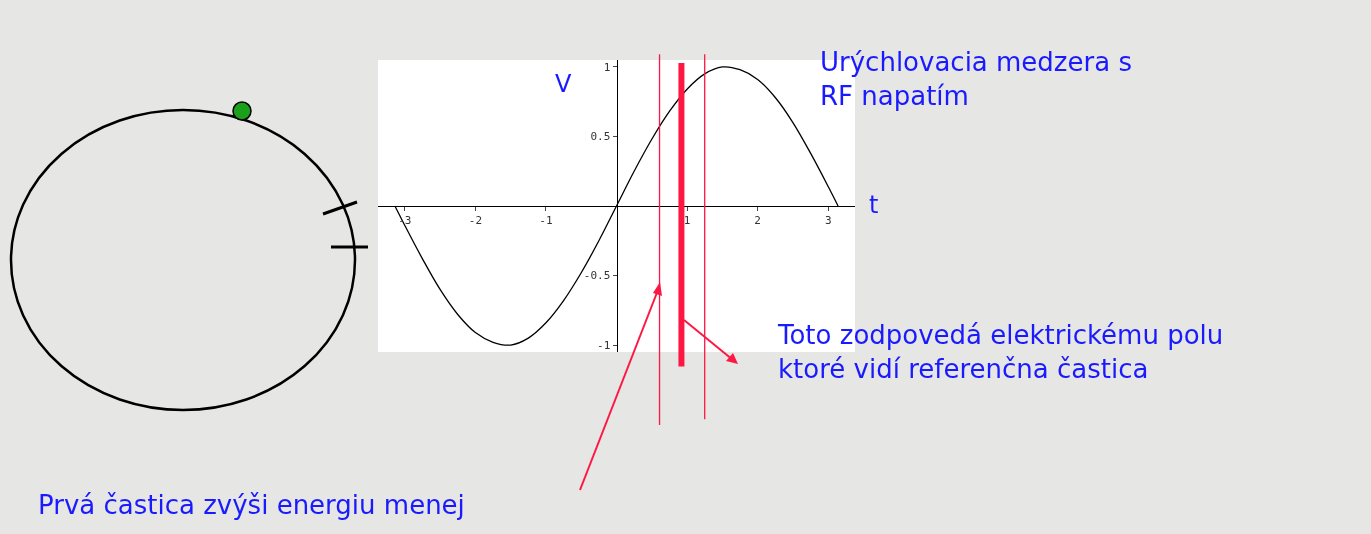 The width and height of the screenshot is (1371, 534). What do you see at coordinates (607, 67) in the screenshot?
I see `y-tick-label: 1` at bounding box center [607, 67].